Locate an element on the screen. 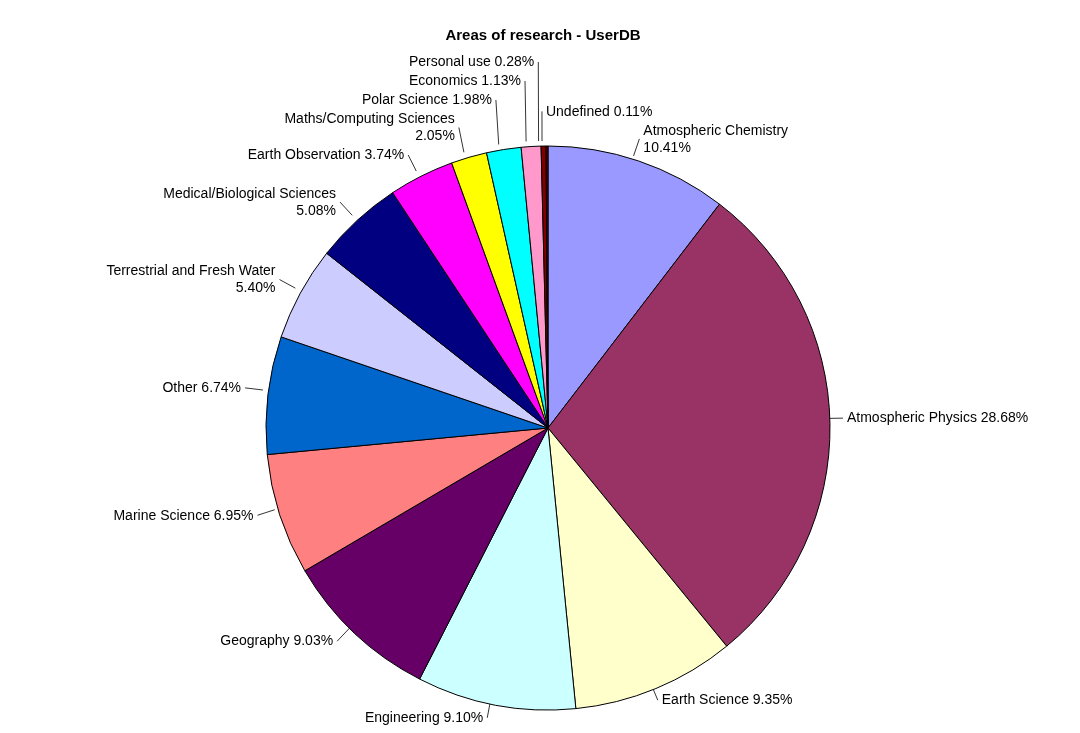 This screenshot has height=733, width=1080. slice-label: Terrestrial and Fresh Water is located at coordinates (191, 270).